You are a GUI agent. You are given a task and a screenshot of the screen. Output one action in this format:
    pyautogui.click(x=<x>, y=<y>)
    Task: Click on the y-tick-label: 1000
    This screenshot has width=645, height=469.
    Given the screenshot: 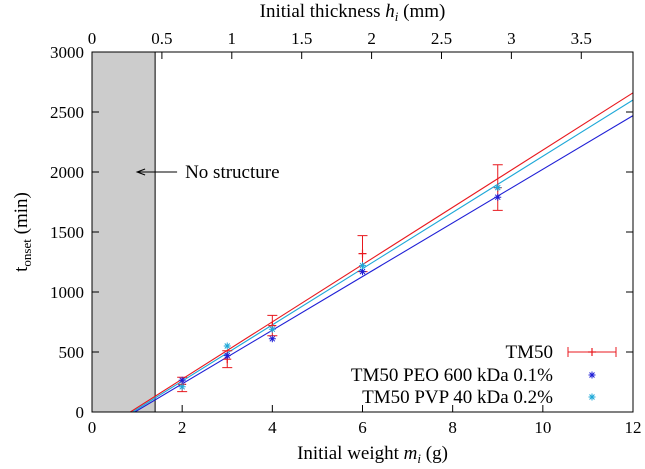 What is the action you would take?
    pyautogui.click(x=67, y=292)
    